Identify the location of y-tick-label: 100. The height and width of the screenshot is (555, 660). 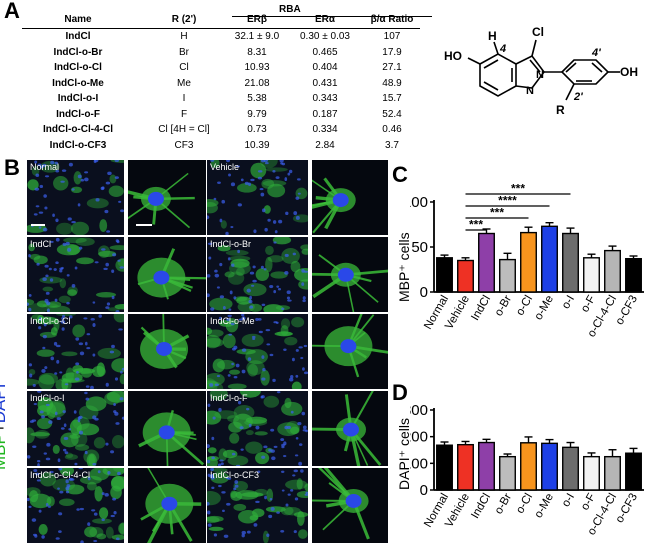
(419, 463).